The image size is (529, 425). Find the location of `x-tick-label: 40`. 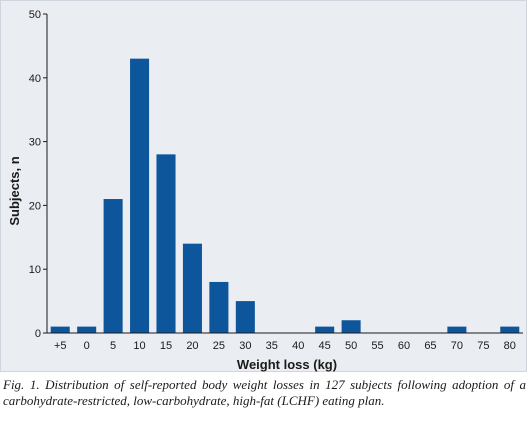

x-tick-label: 40 is located at coordinates (298, 346).